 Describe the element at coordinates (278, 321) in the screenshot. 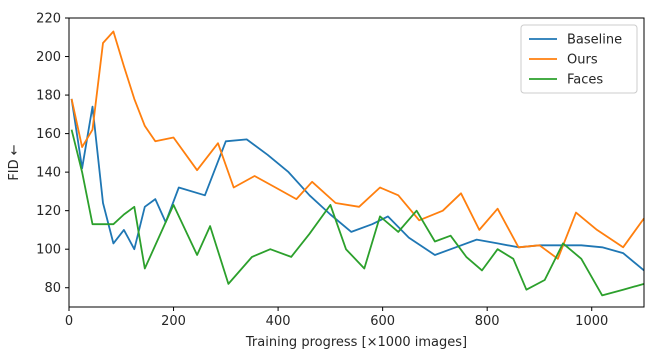

I see `x-tick-label: 400` at that location.